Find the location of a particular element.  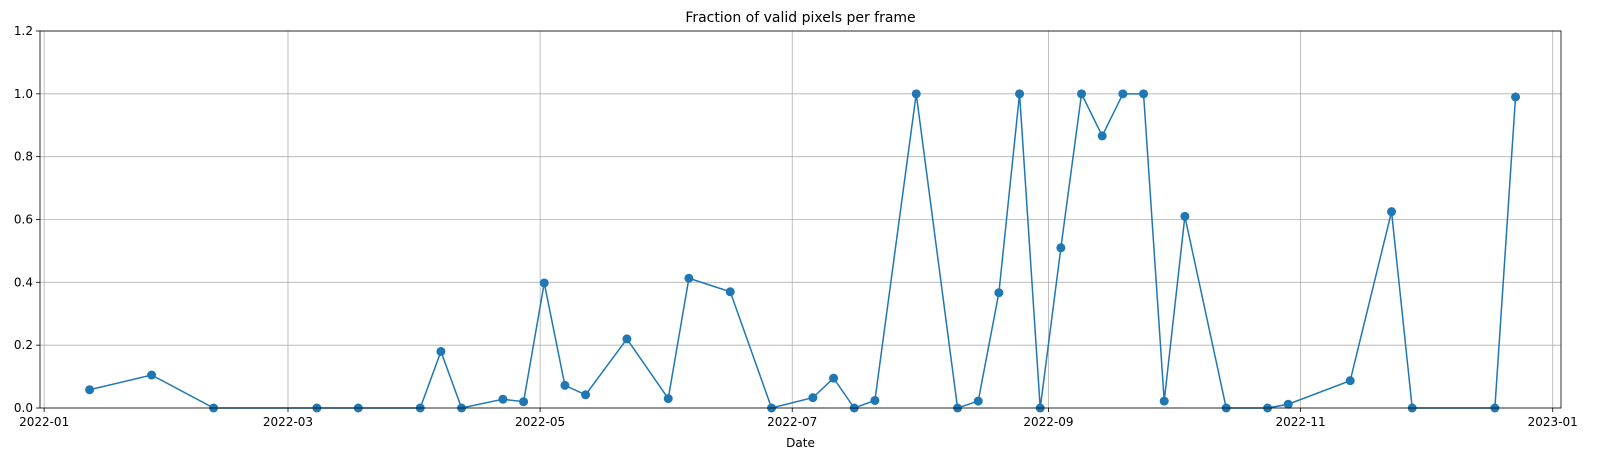

y-tick-label: 0.0 is located at coordinates (23, 408).